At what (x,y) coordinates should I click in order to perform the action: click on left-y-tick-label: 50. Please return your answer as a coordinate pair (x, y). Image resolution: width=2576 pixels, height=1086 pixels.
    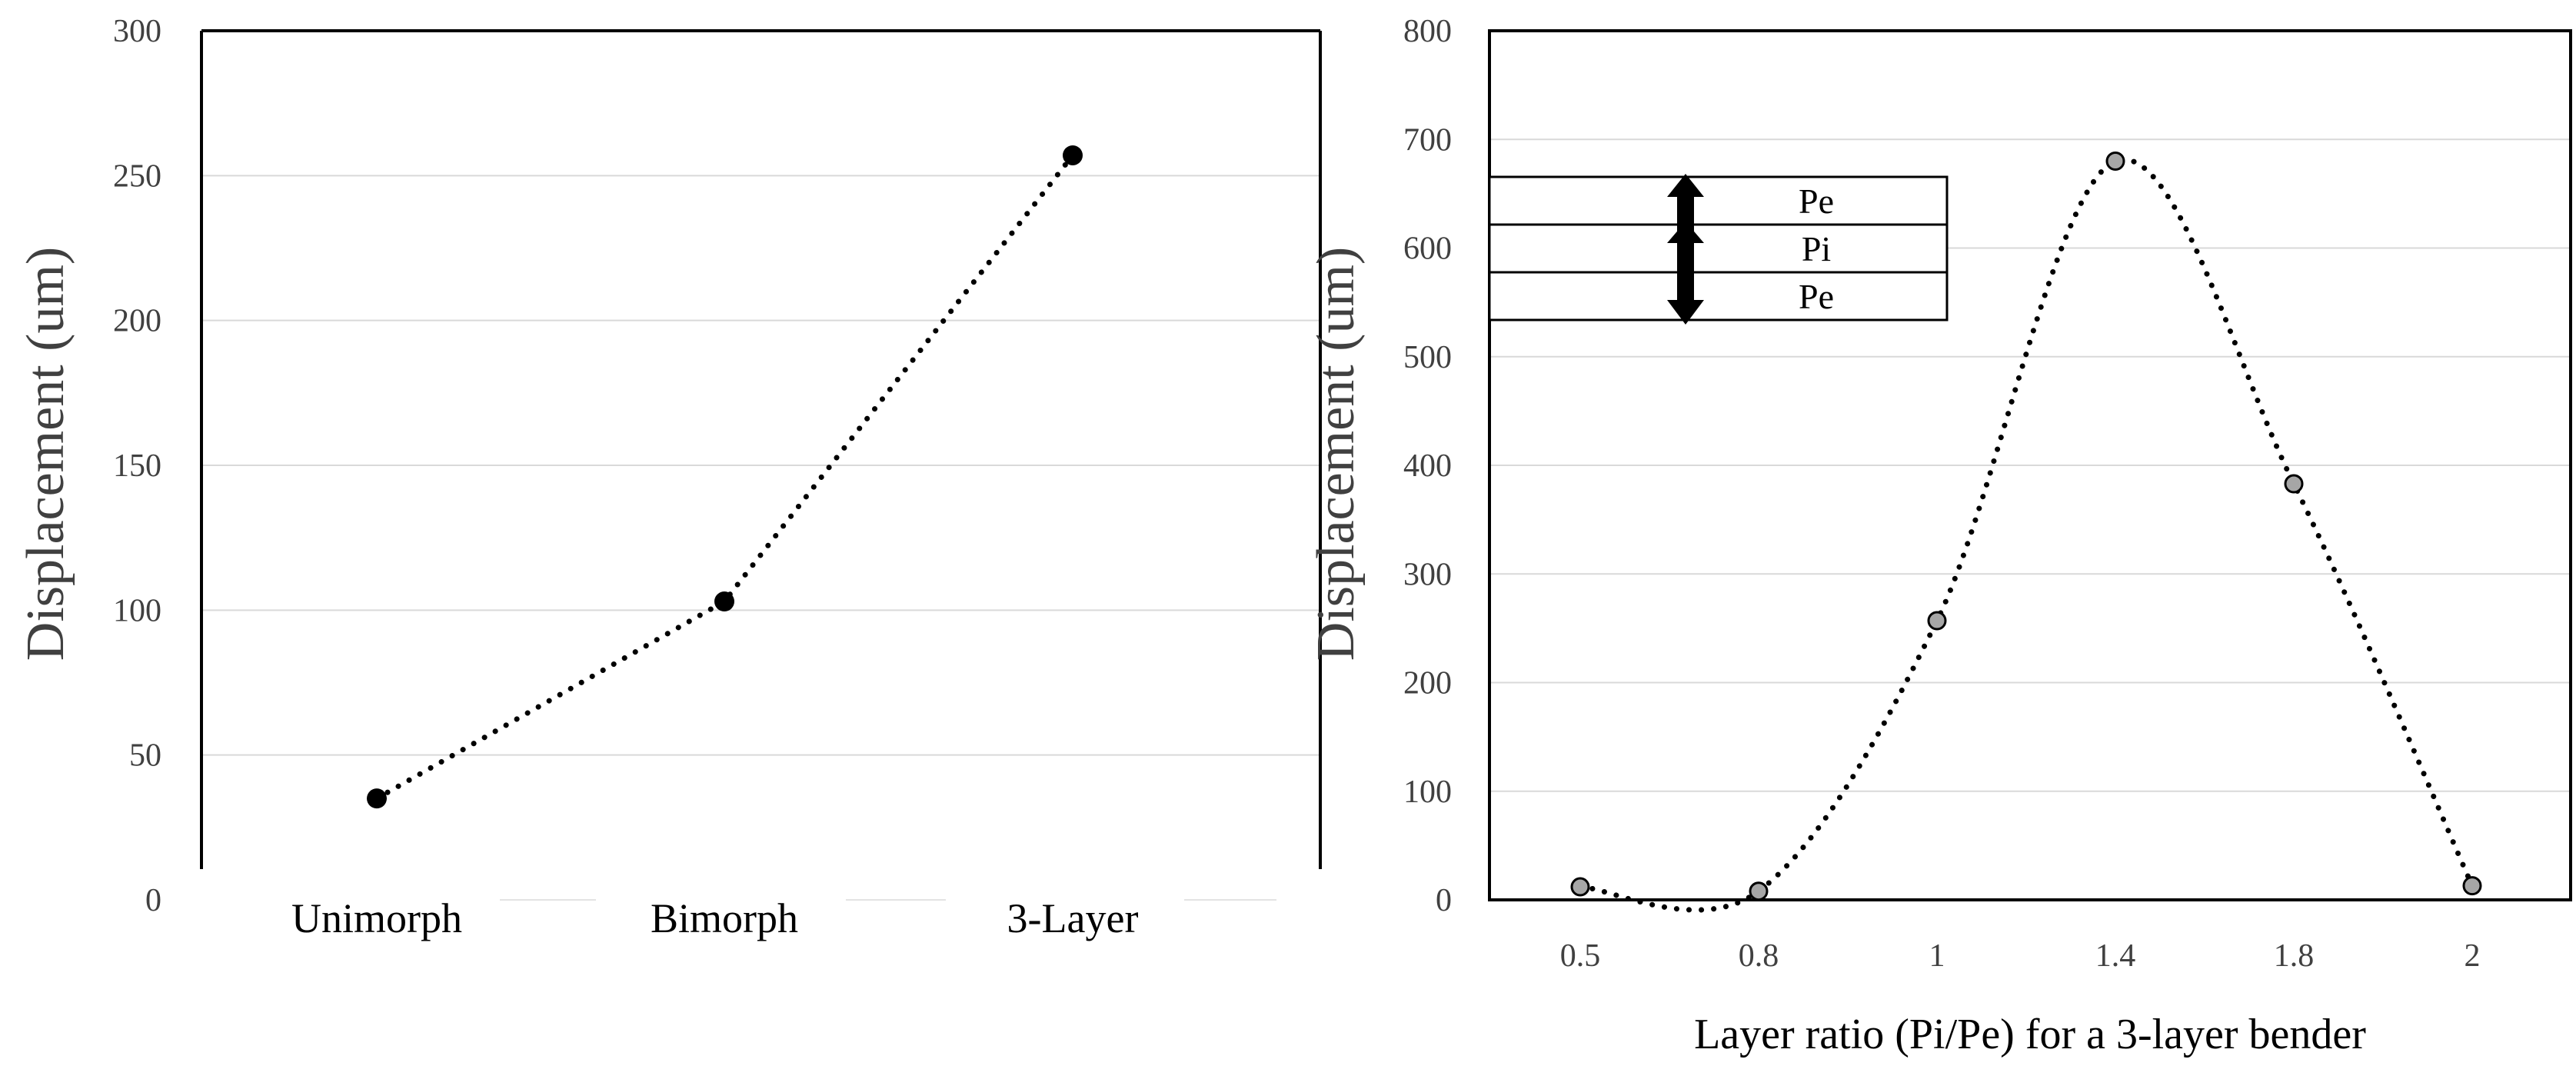
    Looking at the image, I should click on (145, 756).